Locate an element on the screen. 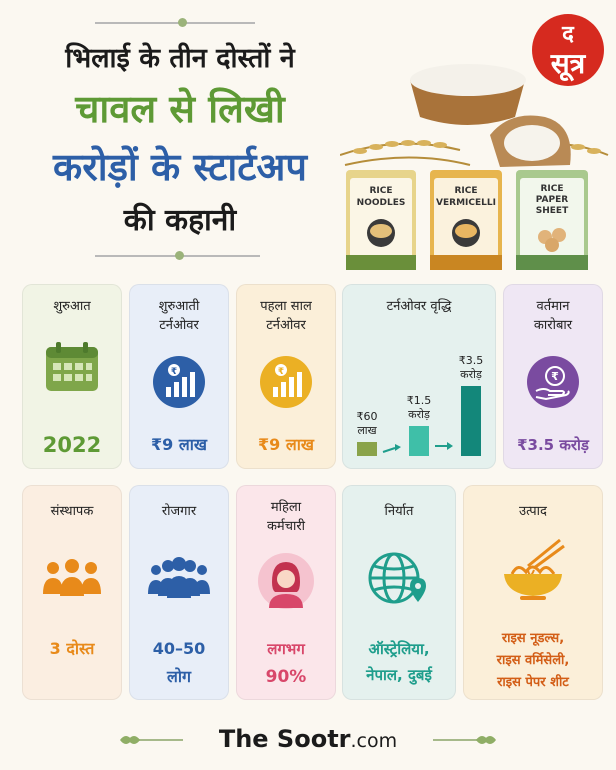  card-founders-title: संस्थापक is located at coordinates (72, 511).